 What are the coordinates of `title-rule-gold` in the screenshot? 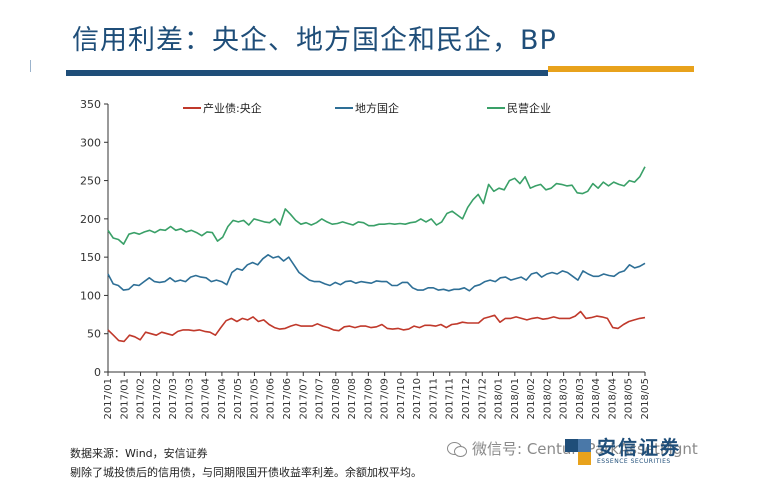 It's located at (621, 69).